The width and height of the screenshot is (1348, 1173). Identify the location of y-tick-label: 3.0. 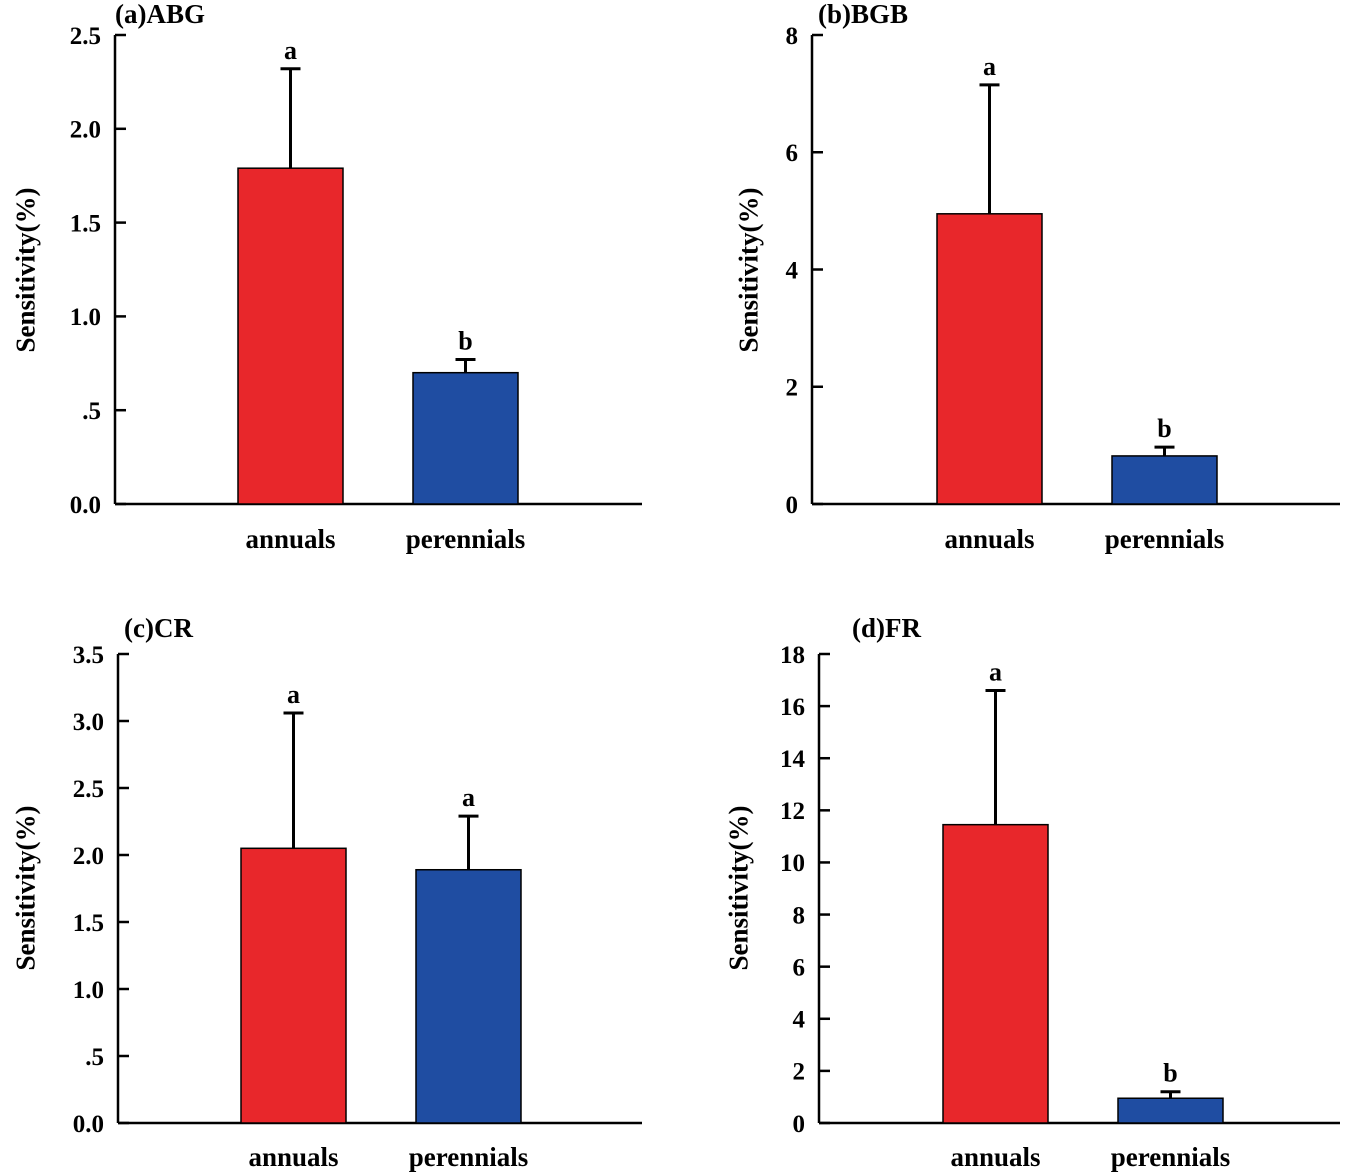
(88, 722).